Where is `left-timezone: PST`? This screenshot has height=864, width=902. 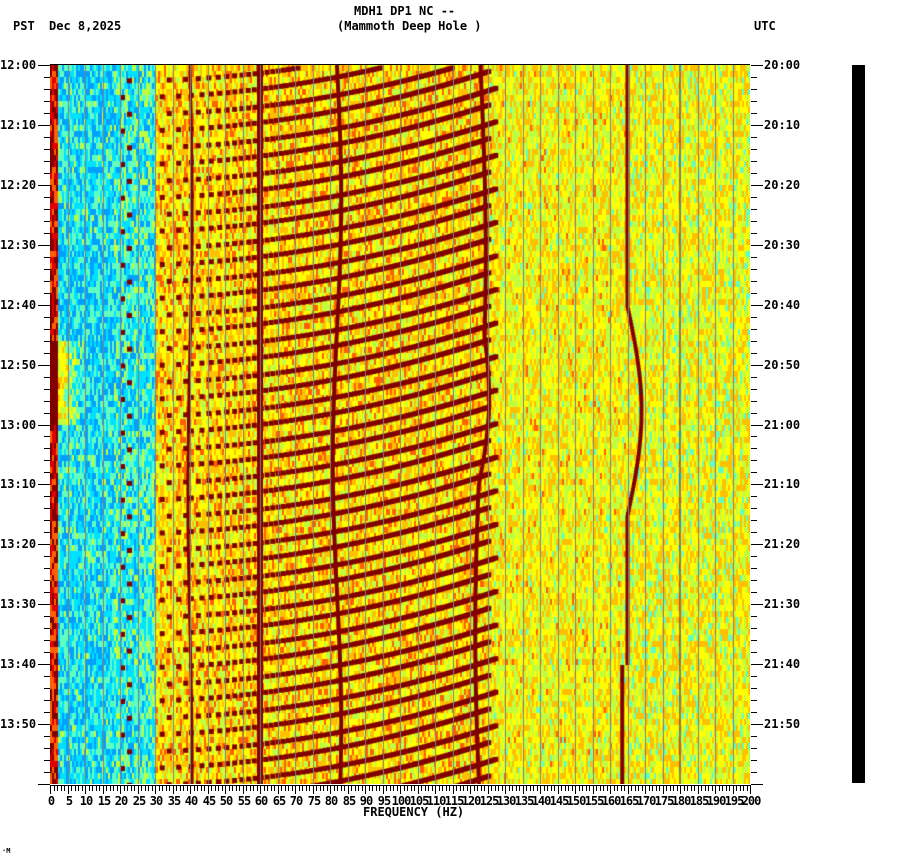
left-timezone: PST is located at coordinates (24, 26).